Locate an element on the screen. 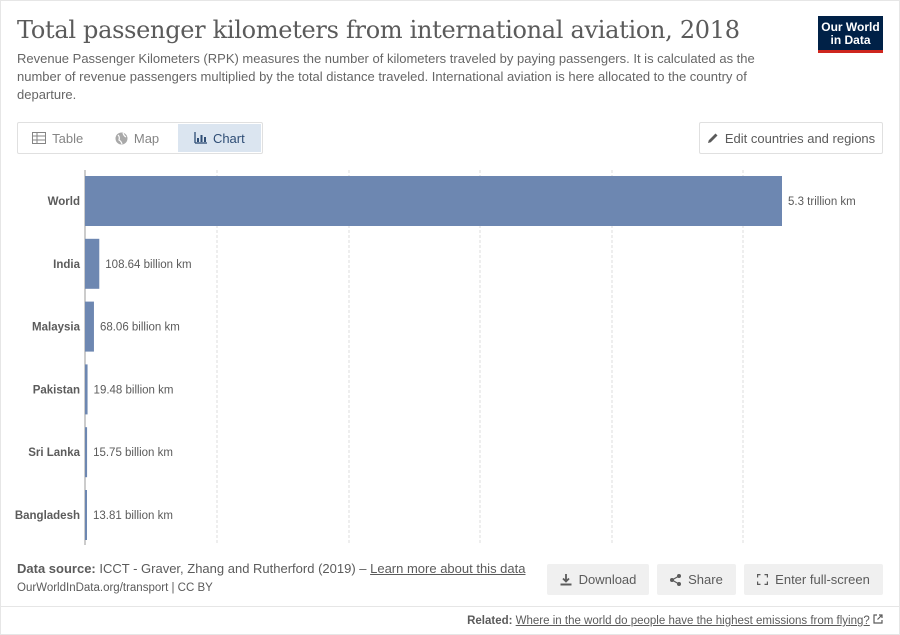  tab-chart: Chart is located at coordinates (219, 138).